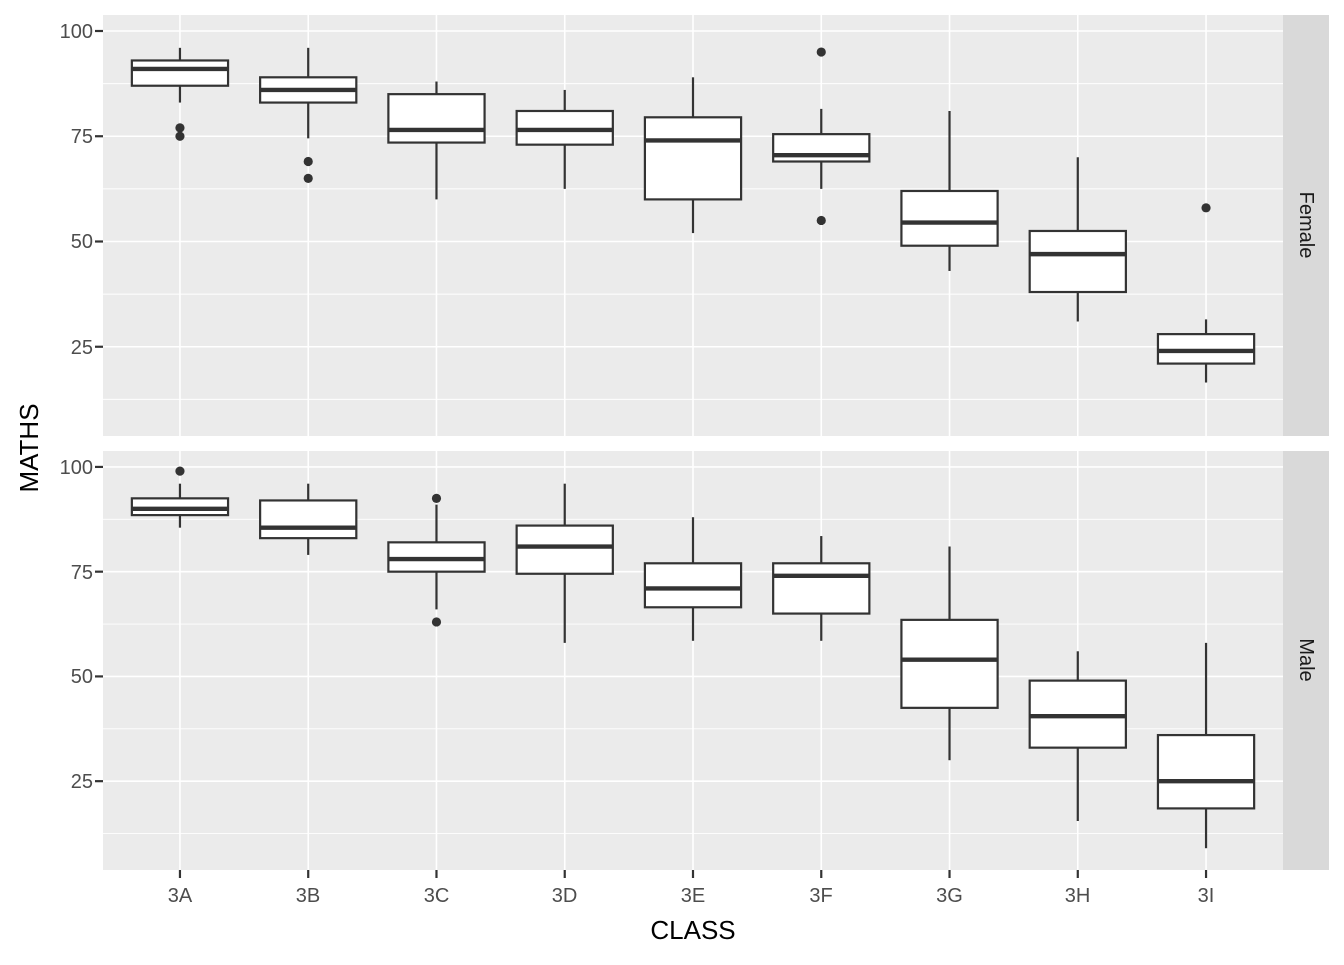  Describe the element at coordinates (1206, 293) in the screenshot. I see `boxplot-female-3I` at that location.